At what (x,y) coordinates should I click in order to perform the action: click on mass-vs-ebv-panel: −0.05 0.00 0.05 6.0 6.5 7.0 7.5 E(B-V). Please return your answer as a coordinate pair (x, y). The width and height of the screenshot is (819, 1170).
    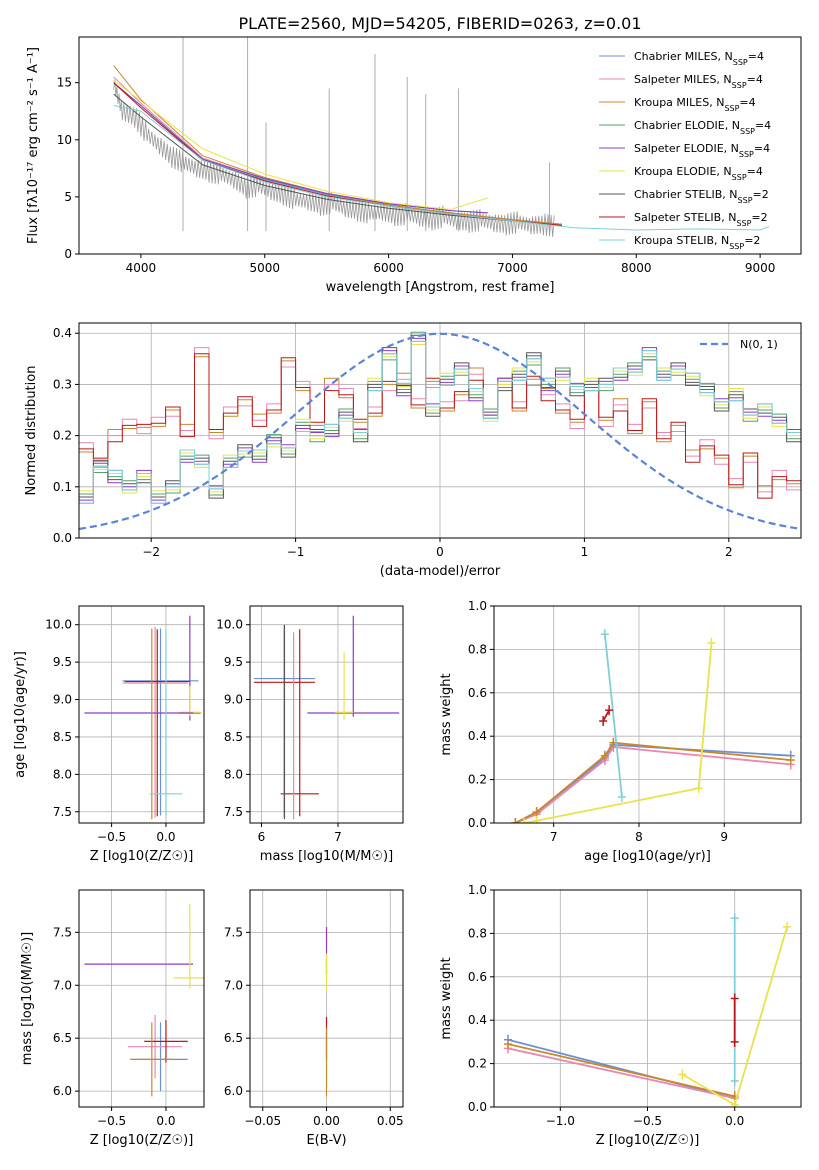
    Looking at the image, I should click on (314, 1018).